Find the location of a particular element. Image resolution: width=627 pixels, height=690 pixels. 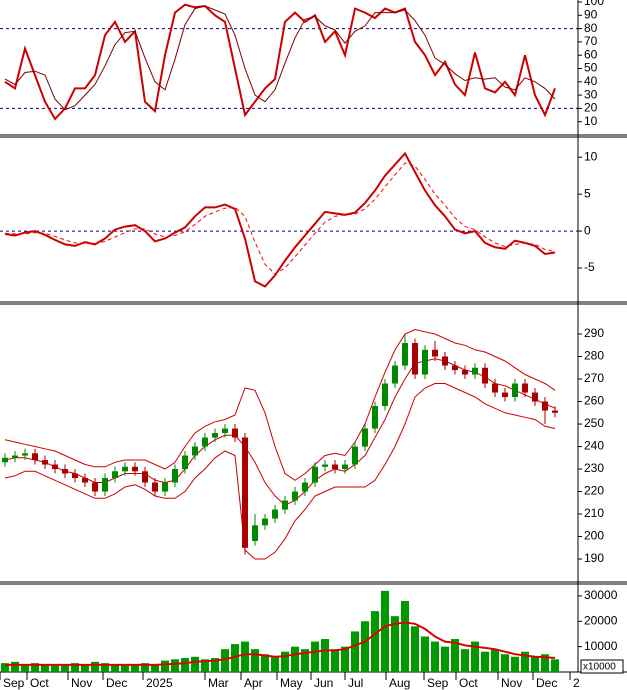

x-tick-label: May is located at coordinates (291, 683).